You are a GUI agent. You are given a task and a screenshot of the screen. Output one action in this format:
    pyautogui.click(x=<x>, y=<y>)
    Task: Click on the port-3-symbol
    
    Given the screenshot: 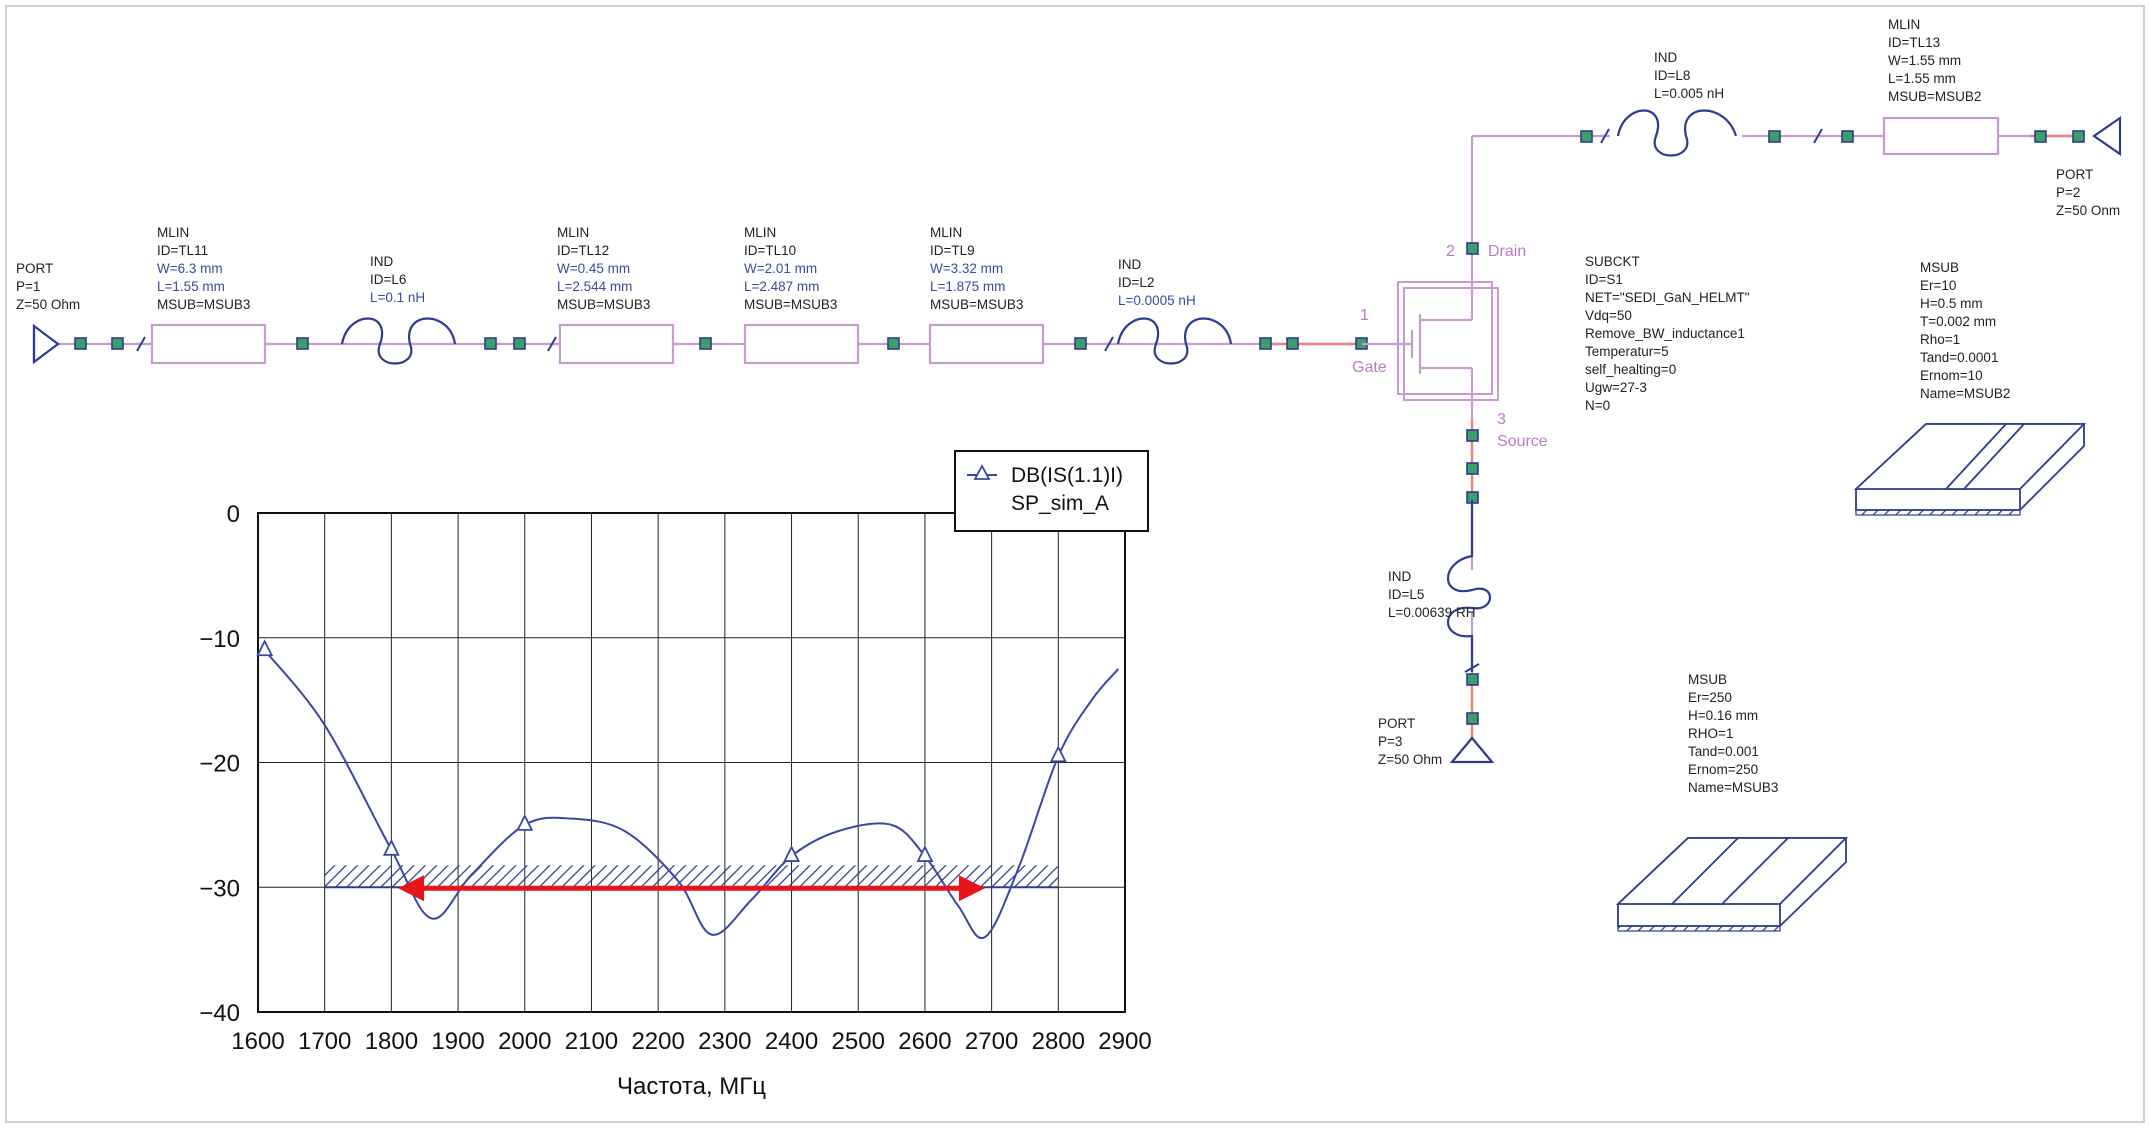 What is the action you would take?
    pyautogui.click(x=1472, y=750)
    